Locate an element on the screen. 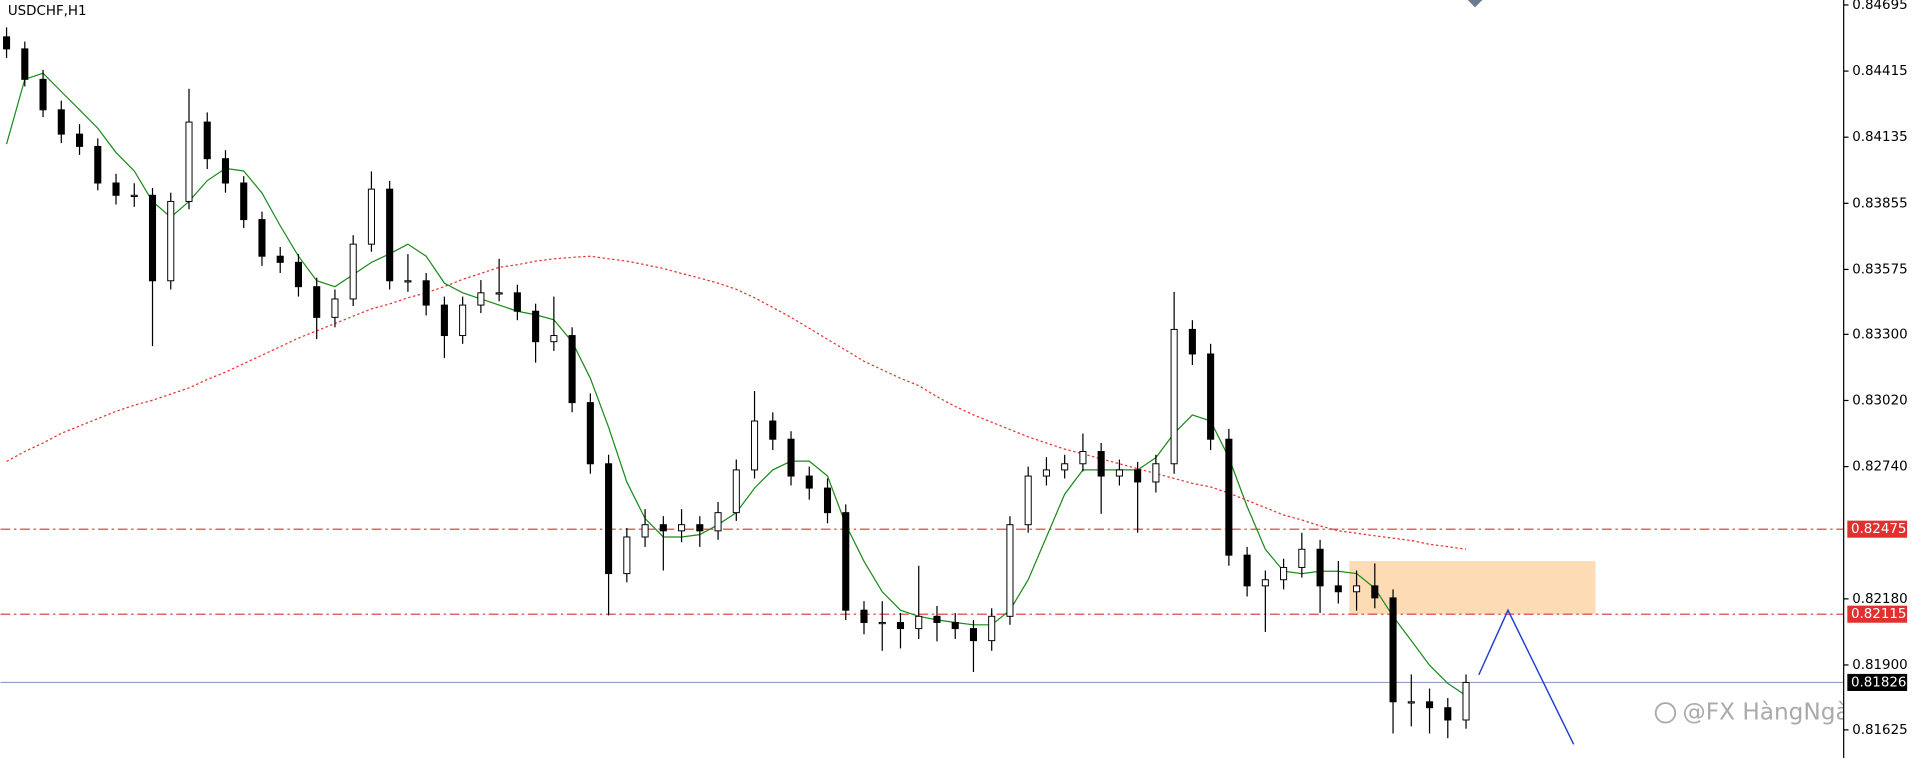 This screenshot has width=1915, height=758. y-tick-label: 0.83855 is located at coordinates (1879, 203).